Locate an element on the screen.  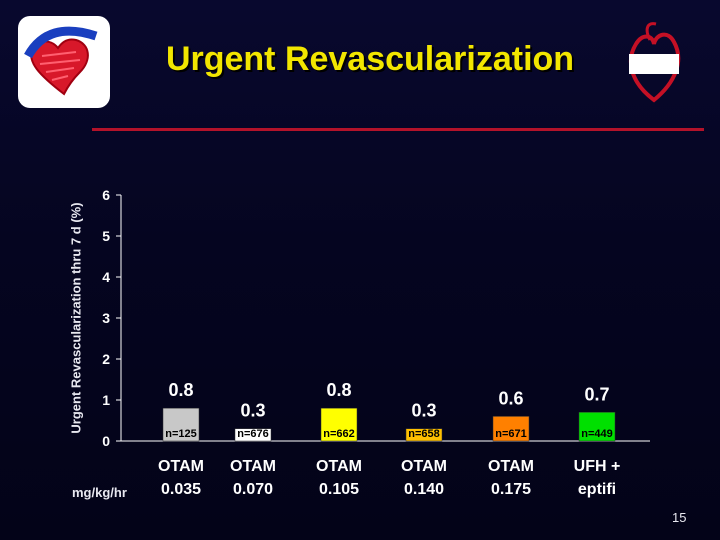
heart-logo-icon is located at coordinates (61, 61).